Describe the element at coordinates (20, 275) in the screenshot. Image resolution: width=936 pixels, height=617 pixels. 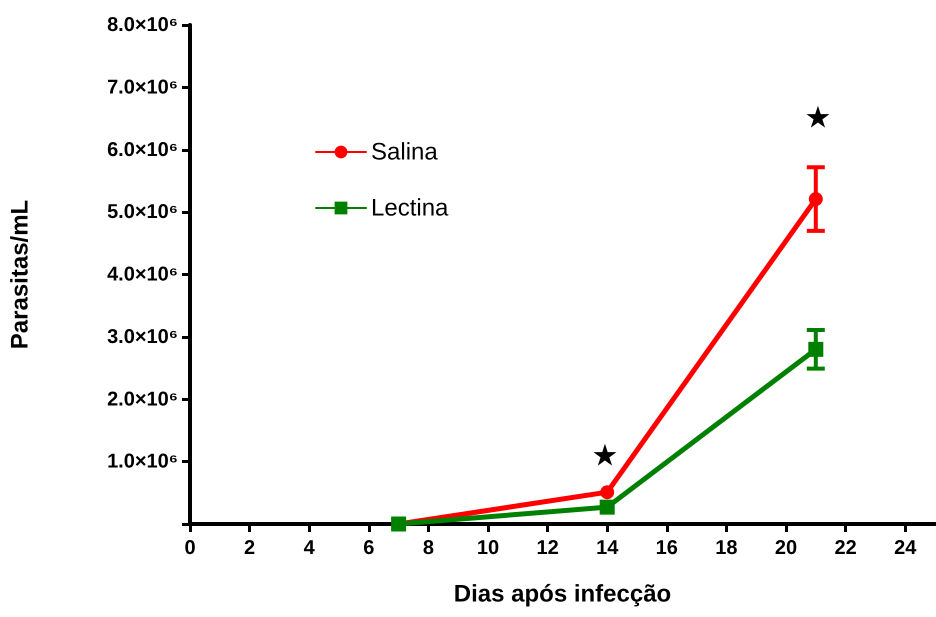
I see `y-axis-title: Parasitas/mL` at that location.